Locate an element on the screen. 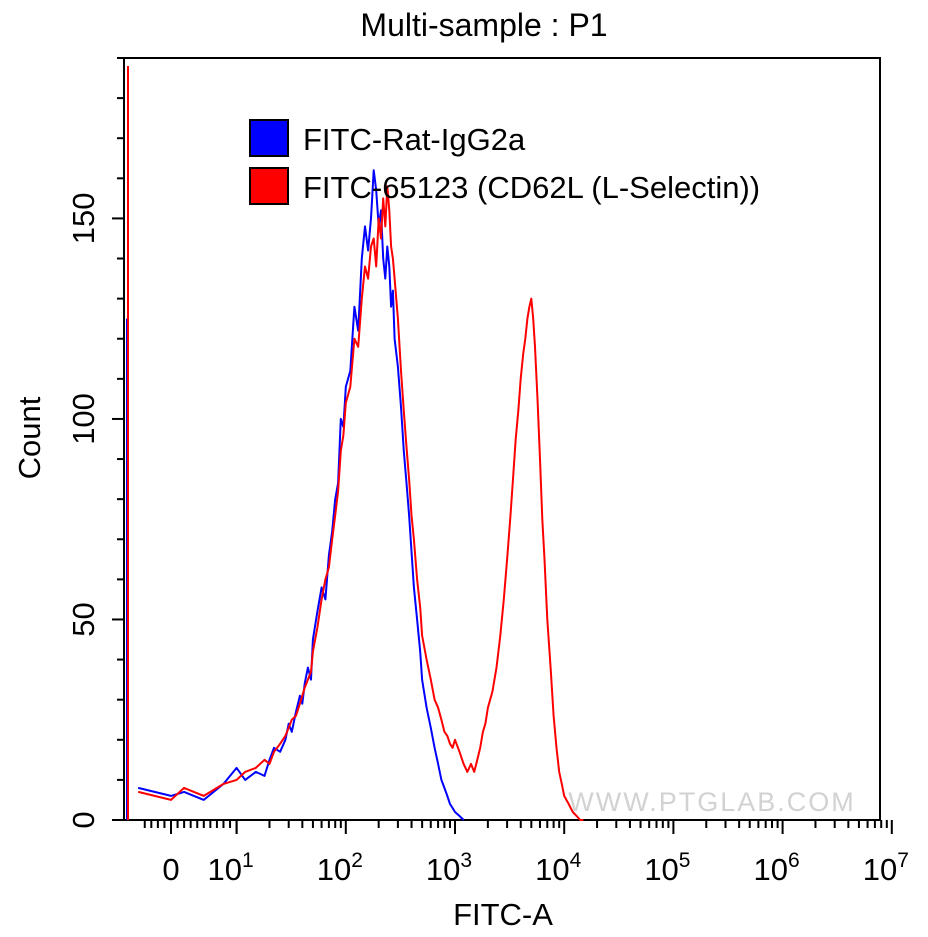 This screenshot has height=937, width=928. x-tick-exponent: 3 is located at coordinates (466, 860).